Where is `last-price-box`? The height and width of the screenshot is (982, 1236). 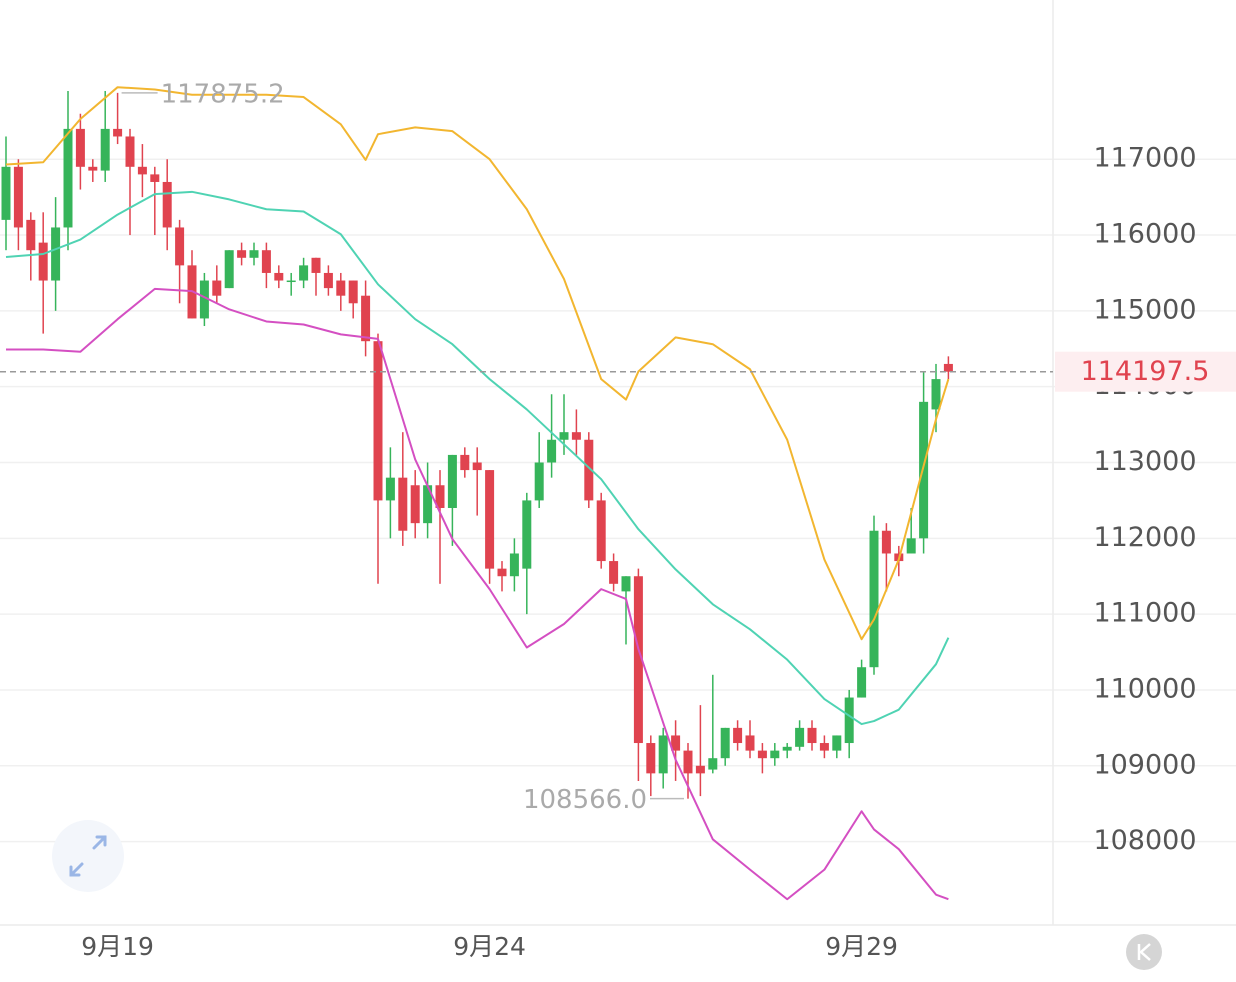
last-price-box is located at coordinates (1145, 371).